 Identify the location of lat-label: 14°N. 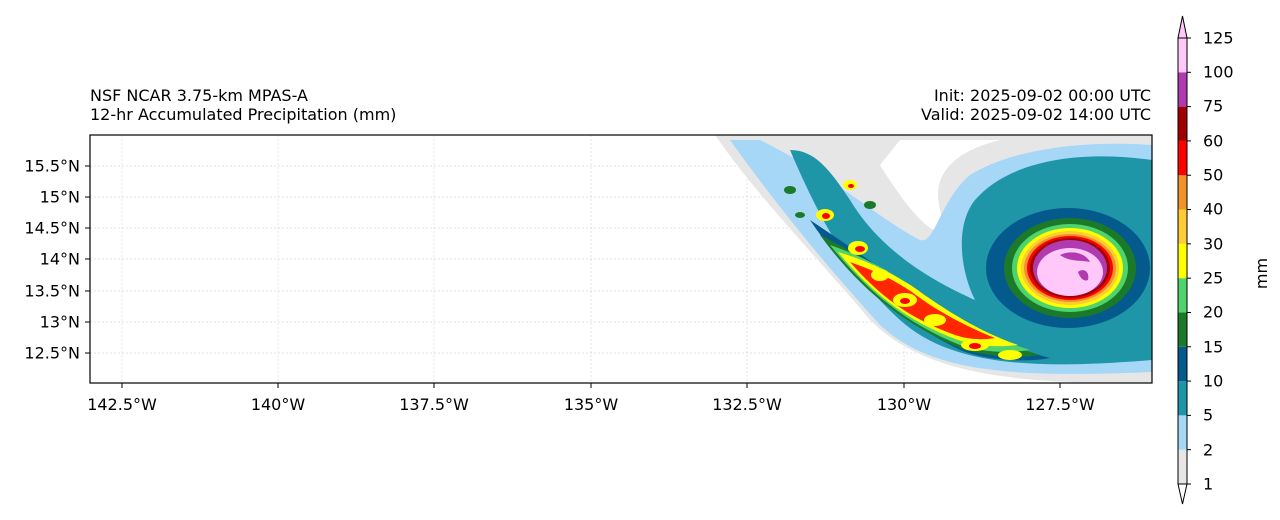
(59, 259).